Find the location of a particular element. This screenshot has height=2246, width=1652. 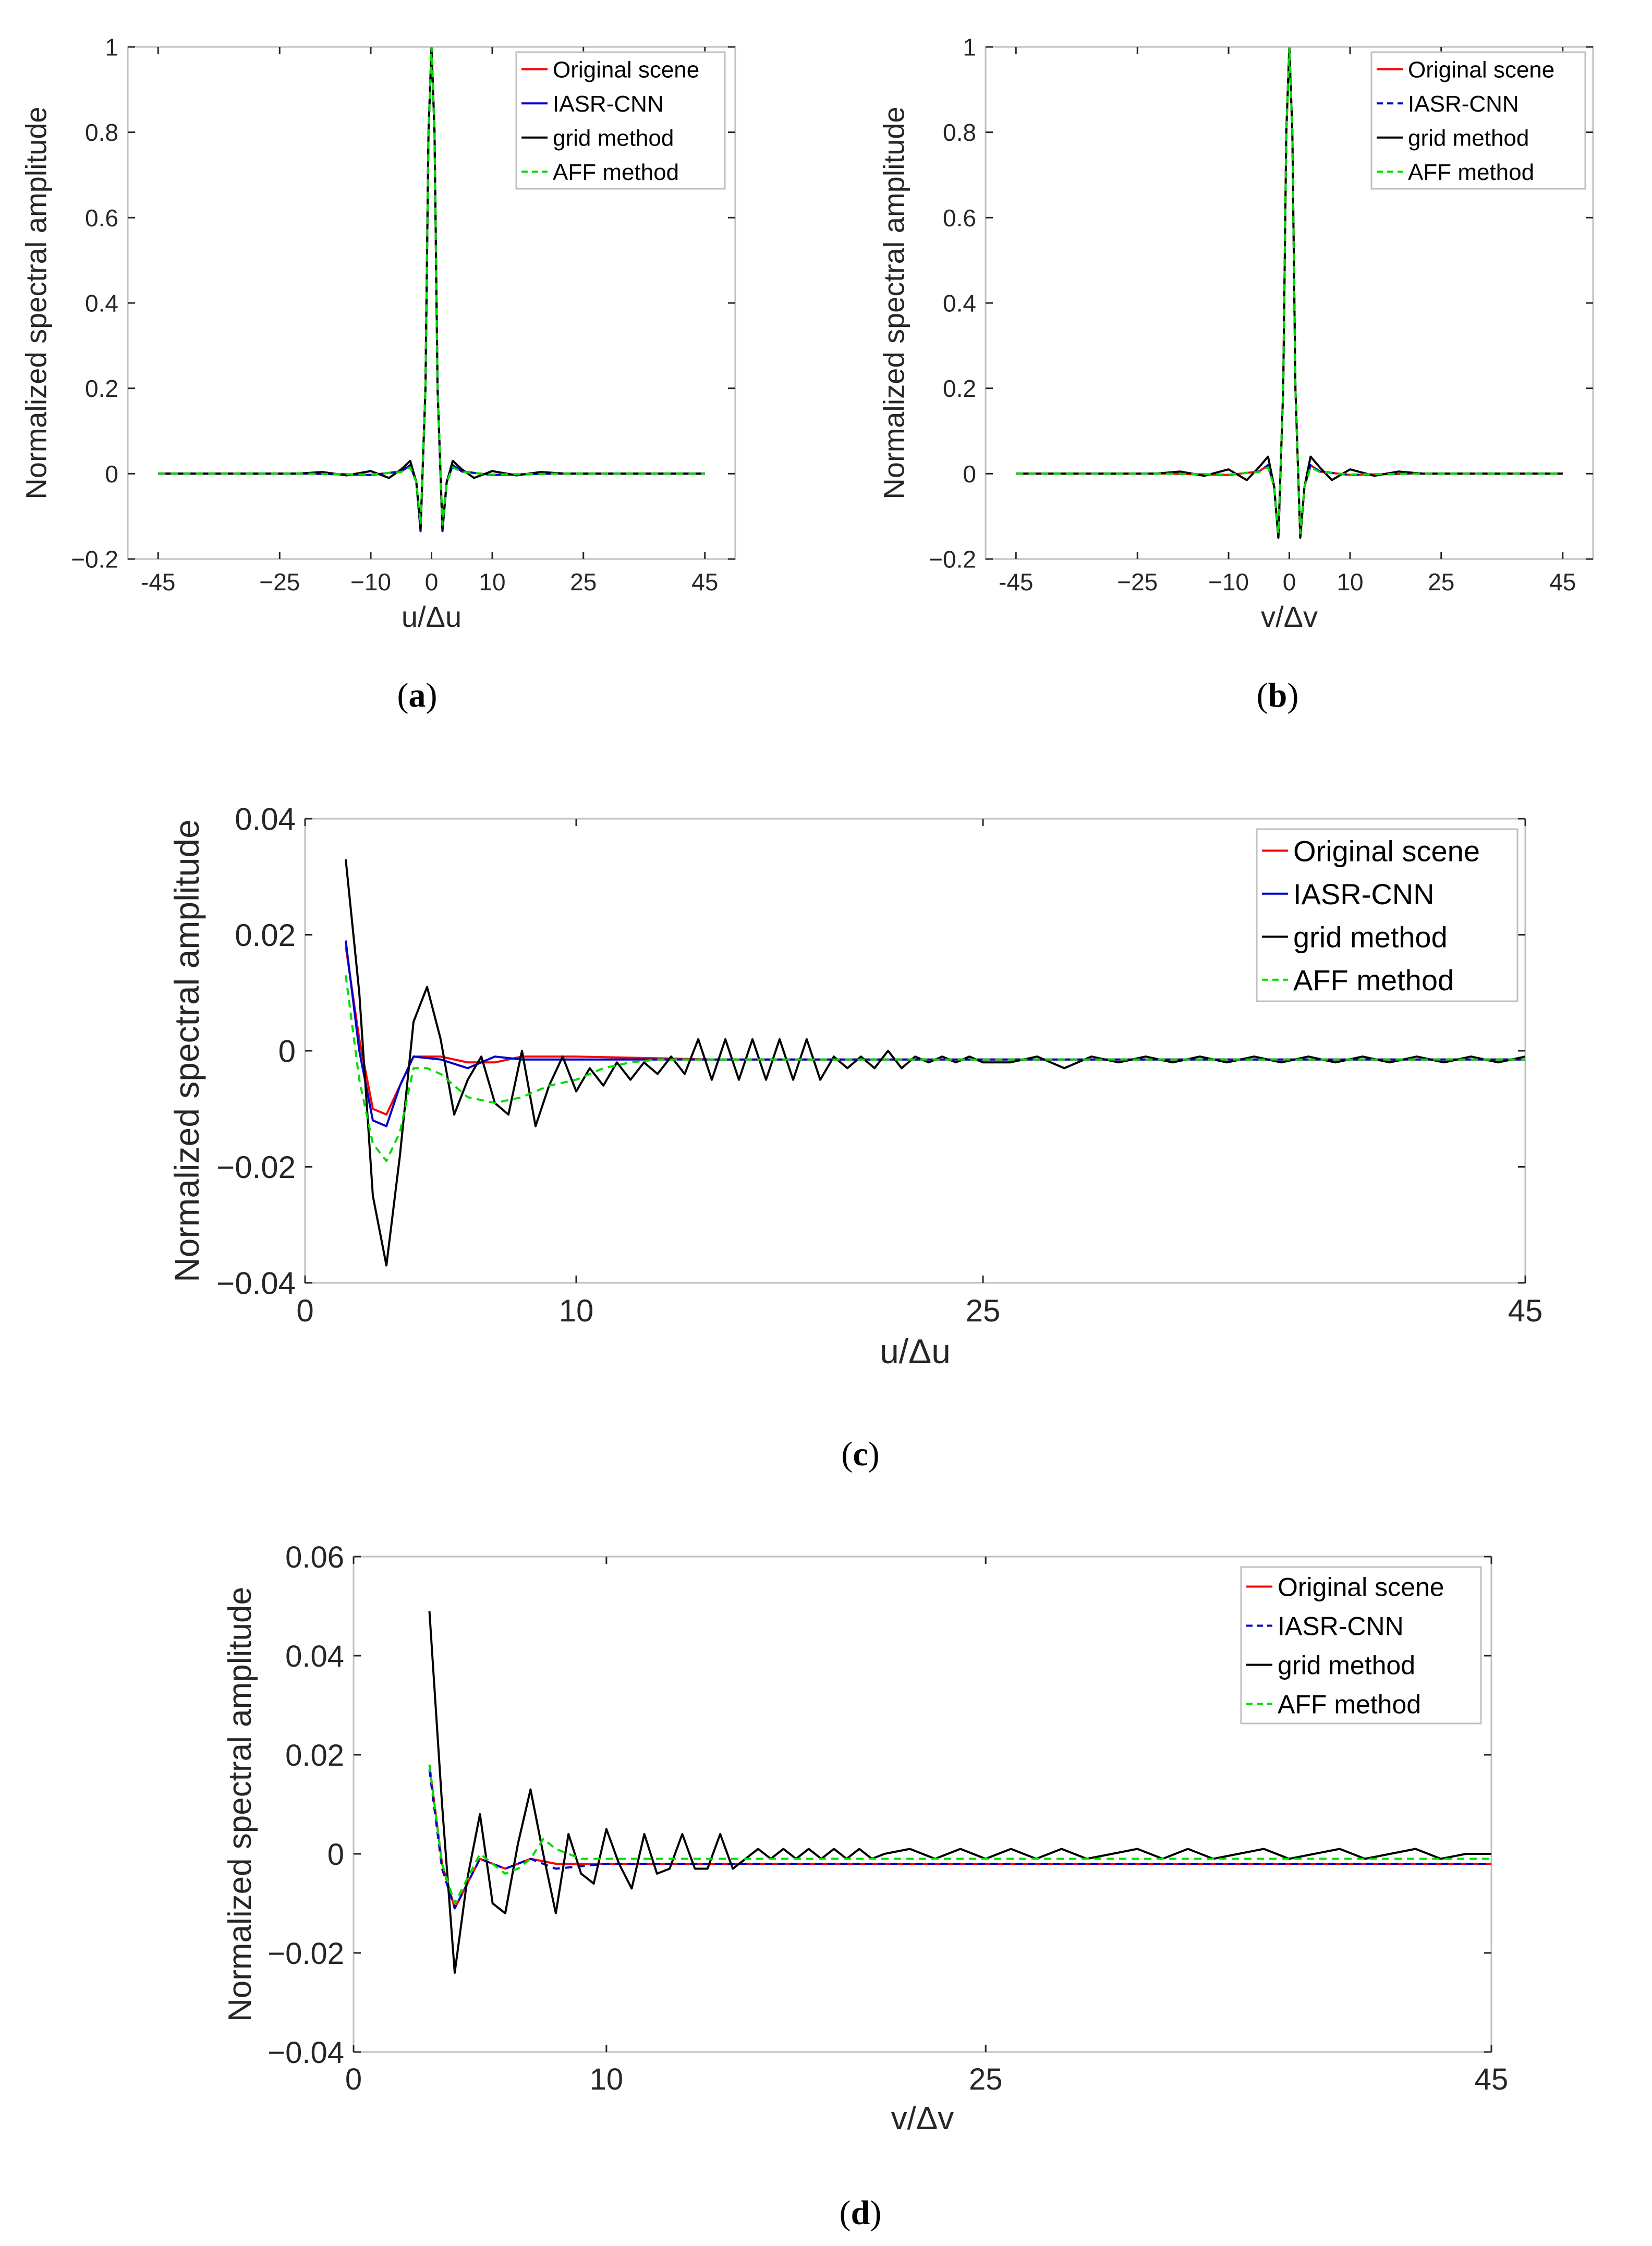

panel-letter: a is located at coordinates (418, 695).